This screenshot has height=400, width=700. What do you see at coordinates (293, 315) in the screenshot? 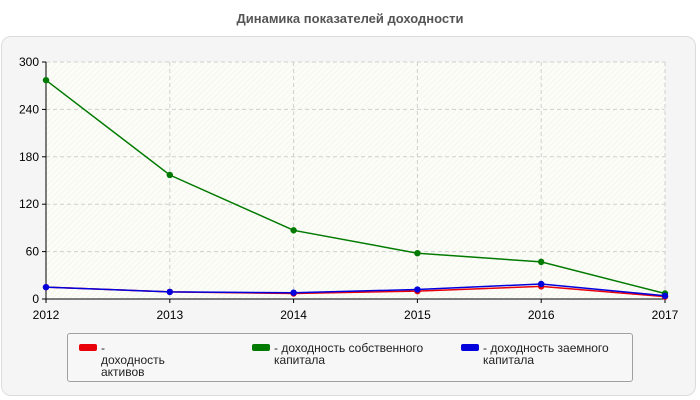
I see `x-tick-label: 2014` at bounding box center [293, 315].